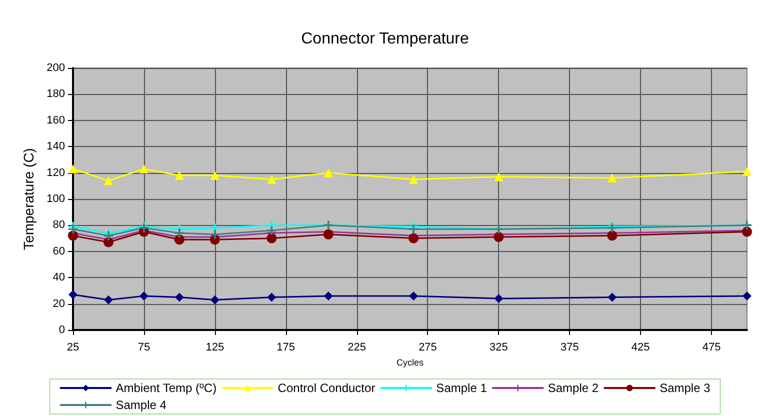  I want to click on x-axis-title: Cycles, so click(410, 362).